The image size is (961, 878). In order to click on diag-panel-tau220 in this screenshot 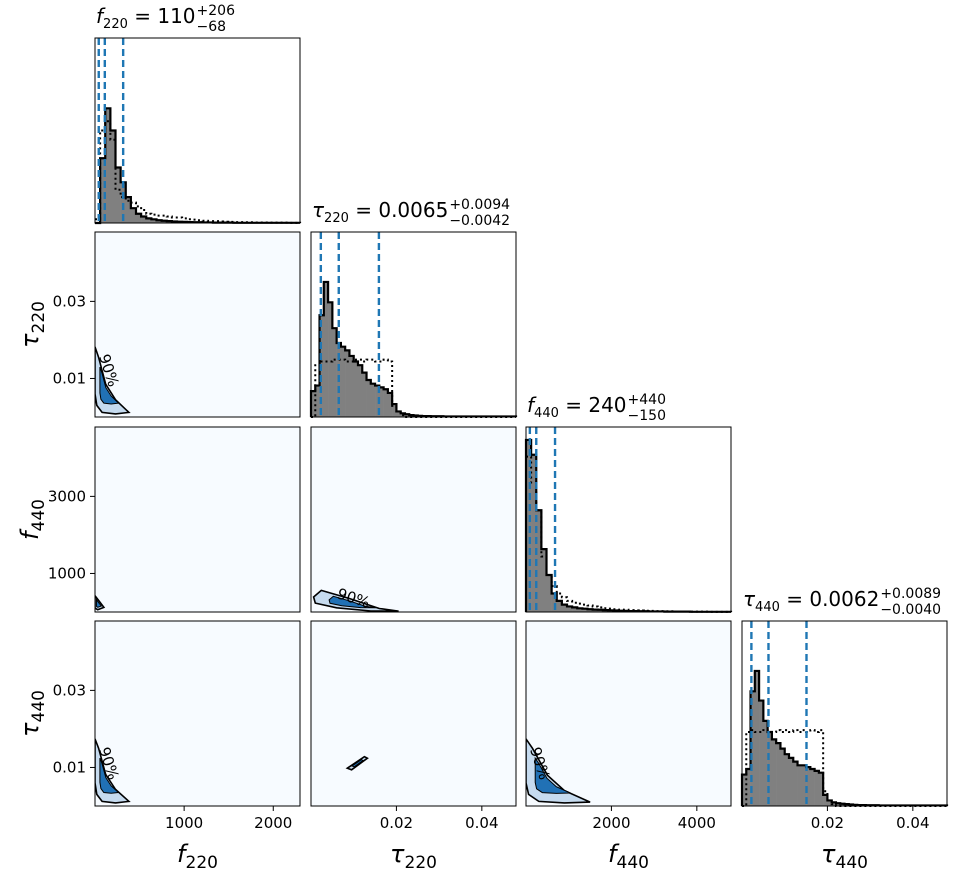, I will do `click(413, 324)`.